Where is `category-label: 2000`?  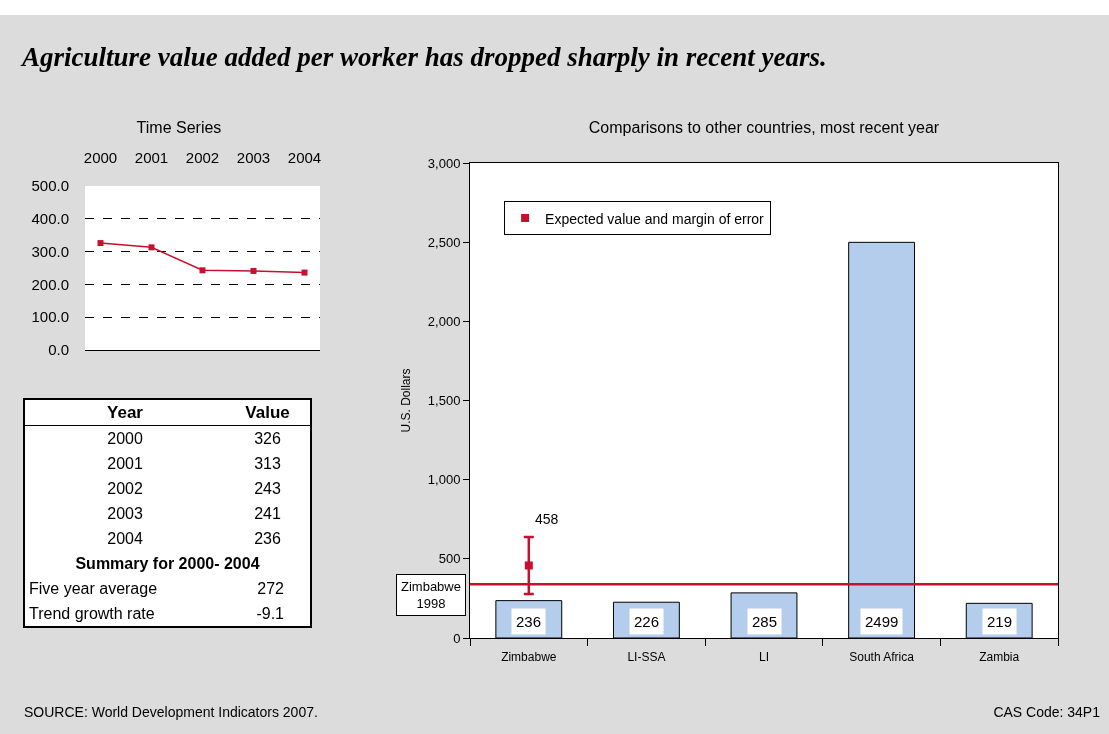
category-label: 2000 is located at coordinates (125, 438).